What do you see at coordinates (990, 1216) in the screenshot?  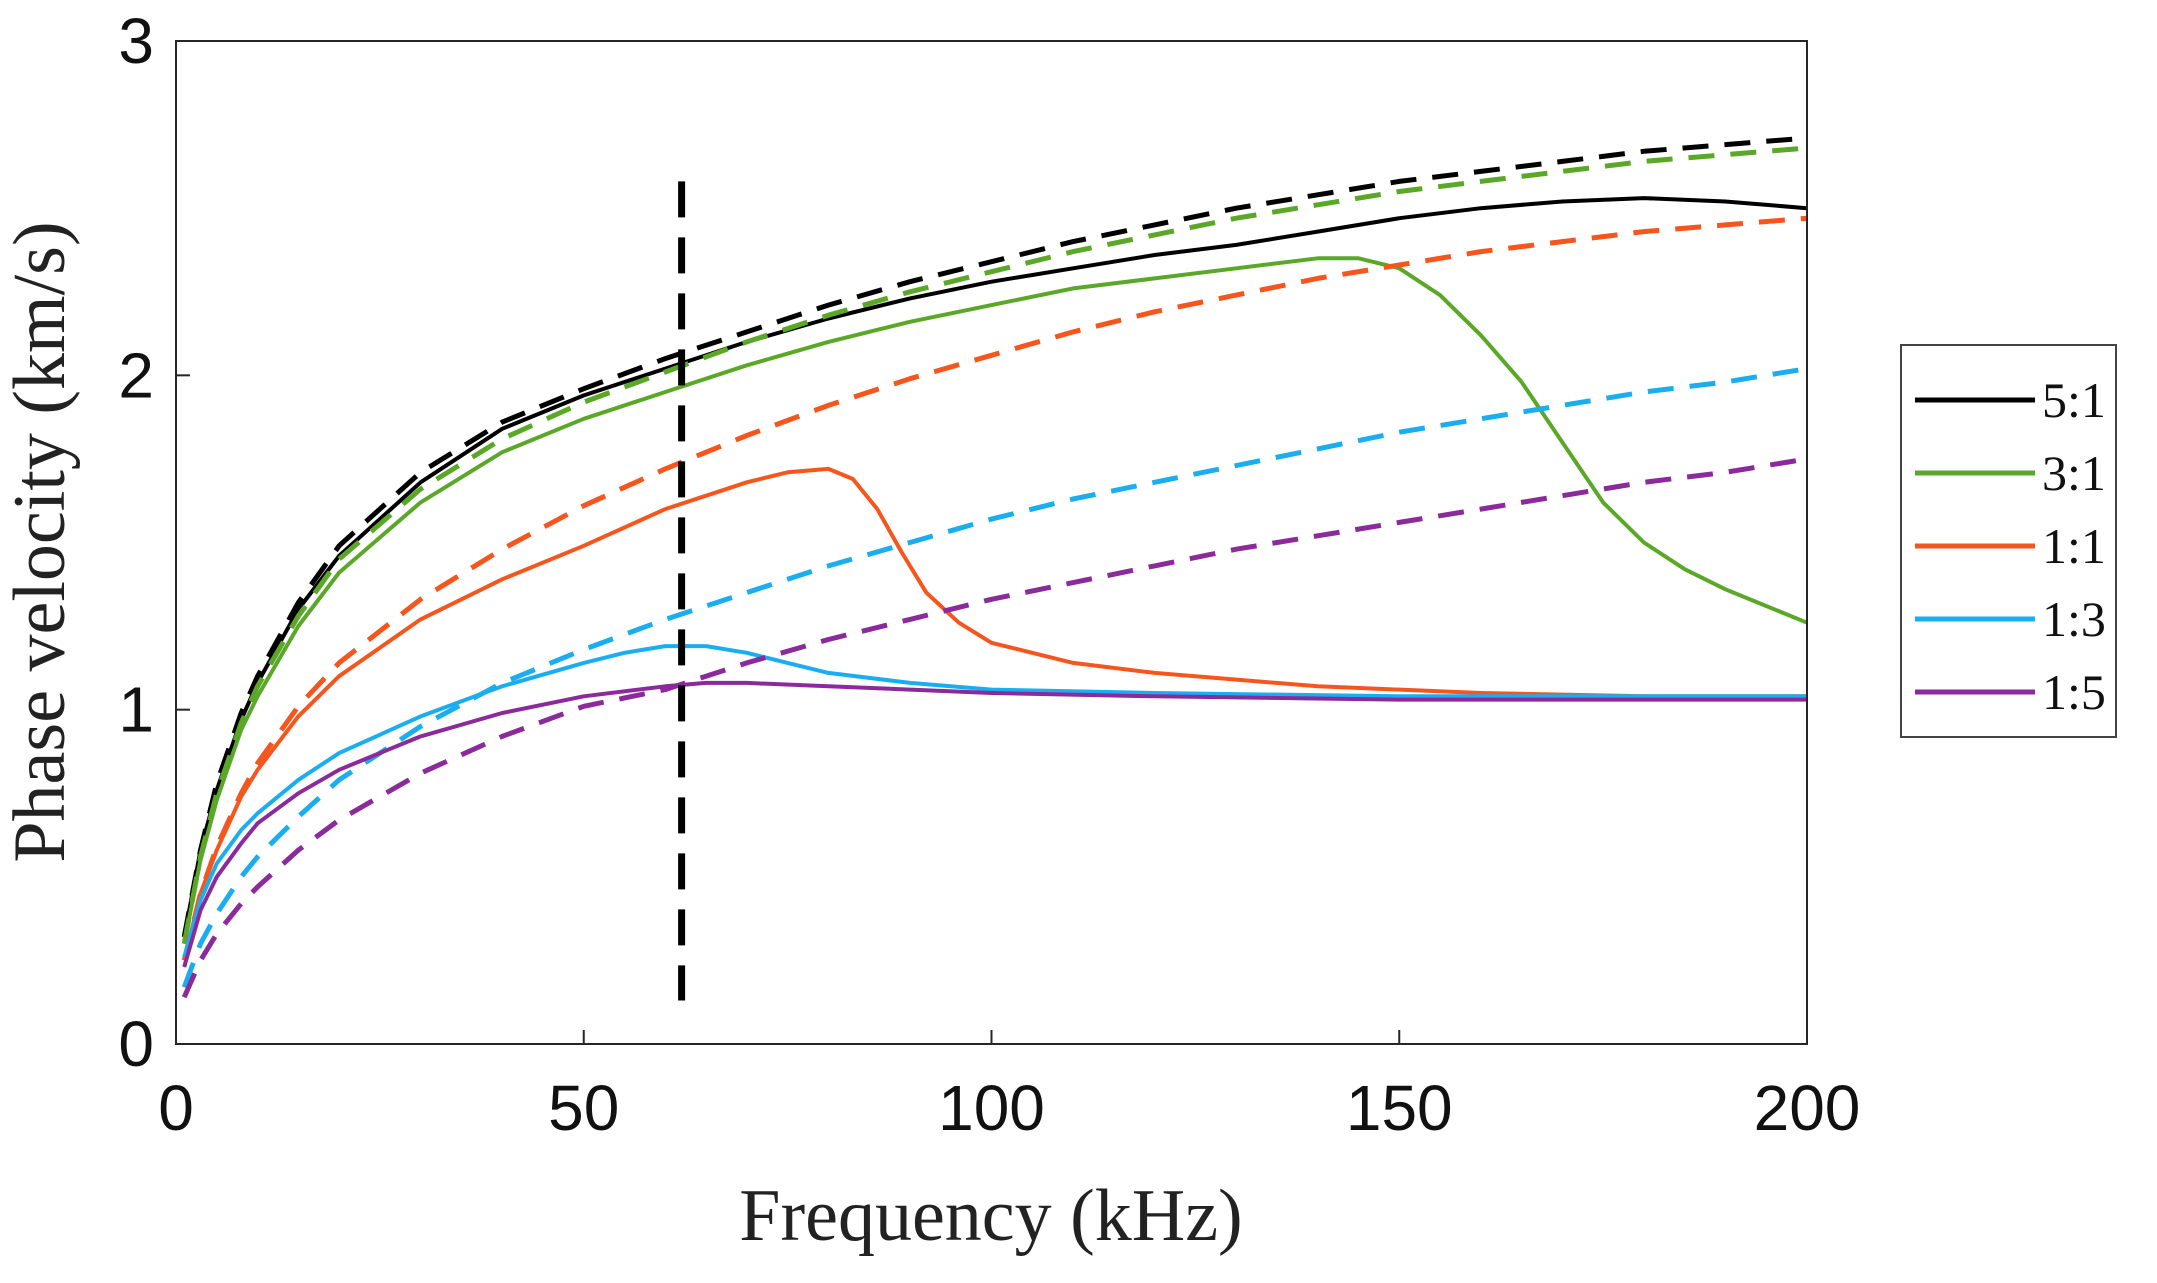 I see `x-axis-title: Frequency (kHz)` at bounding box center [990, 1216].